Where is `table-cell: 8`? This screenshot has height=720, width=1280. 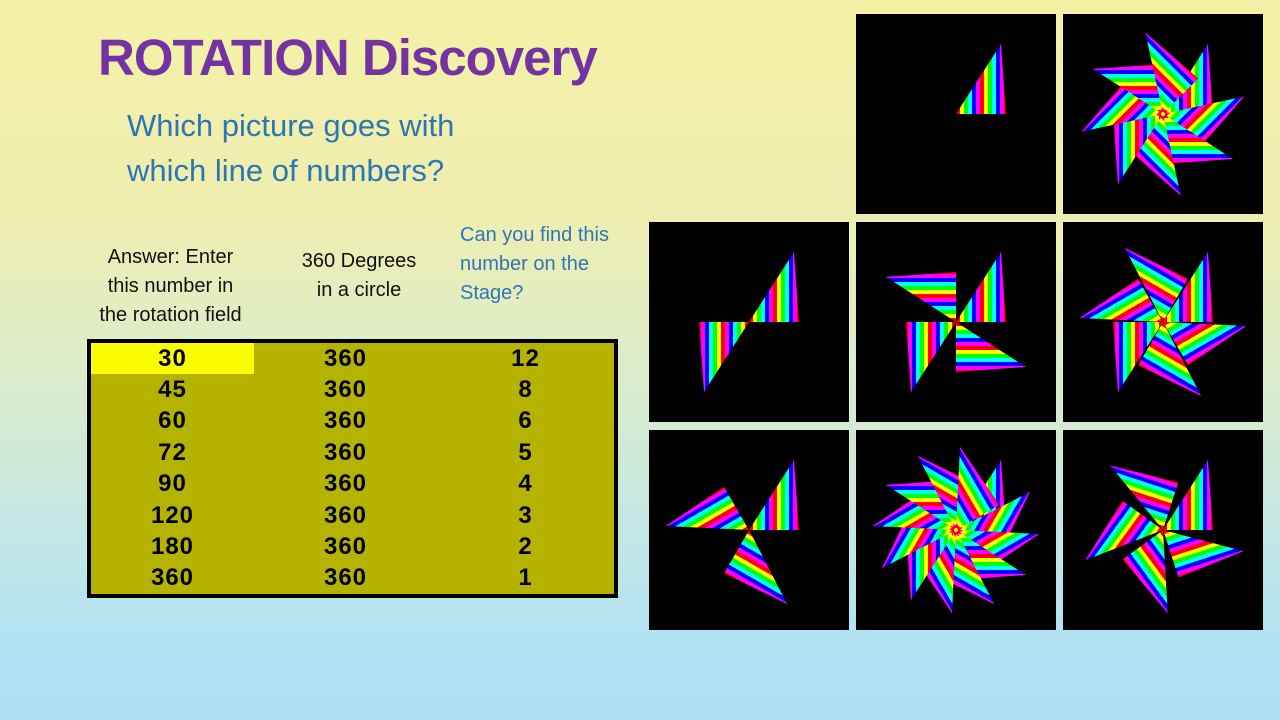 table-cell: 8 is located at coordinates (525, 390).